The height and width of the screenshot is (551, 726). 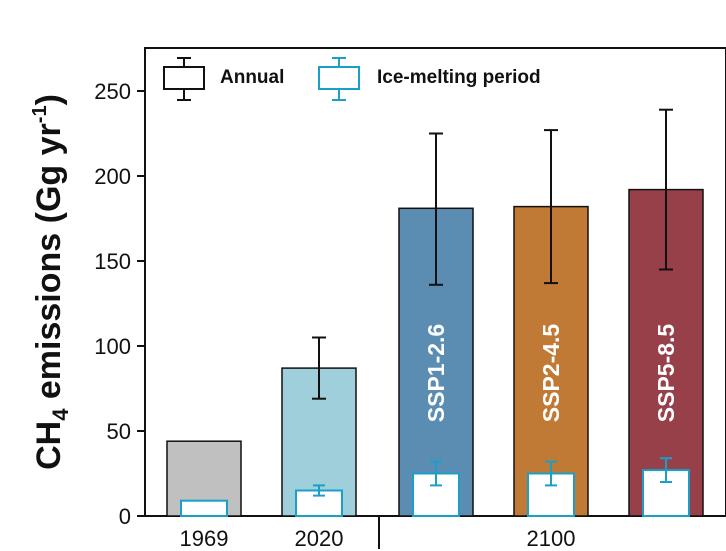 What do you see at coordinates (49, 99) in the screenshot?
I see `y-axis-label-close: )` at bounding box center [49, 99].